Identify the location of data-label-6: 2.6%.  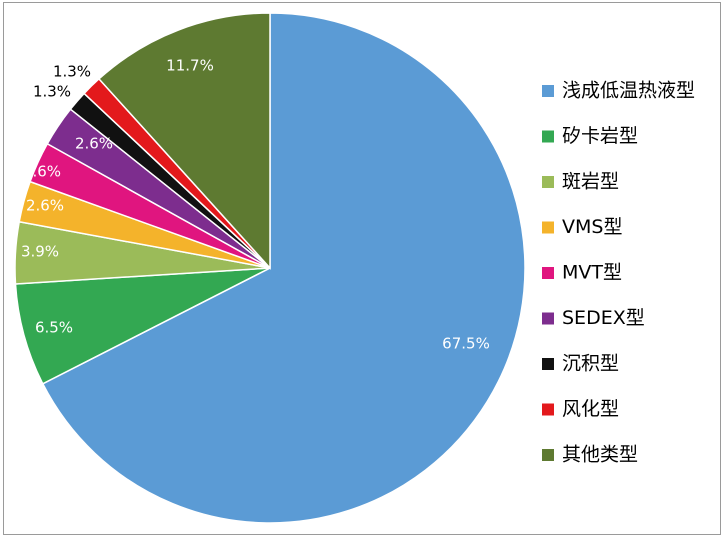
(94, 144).